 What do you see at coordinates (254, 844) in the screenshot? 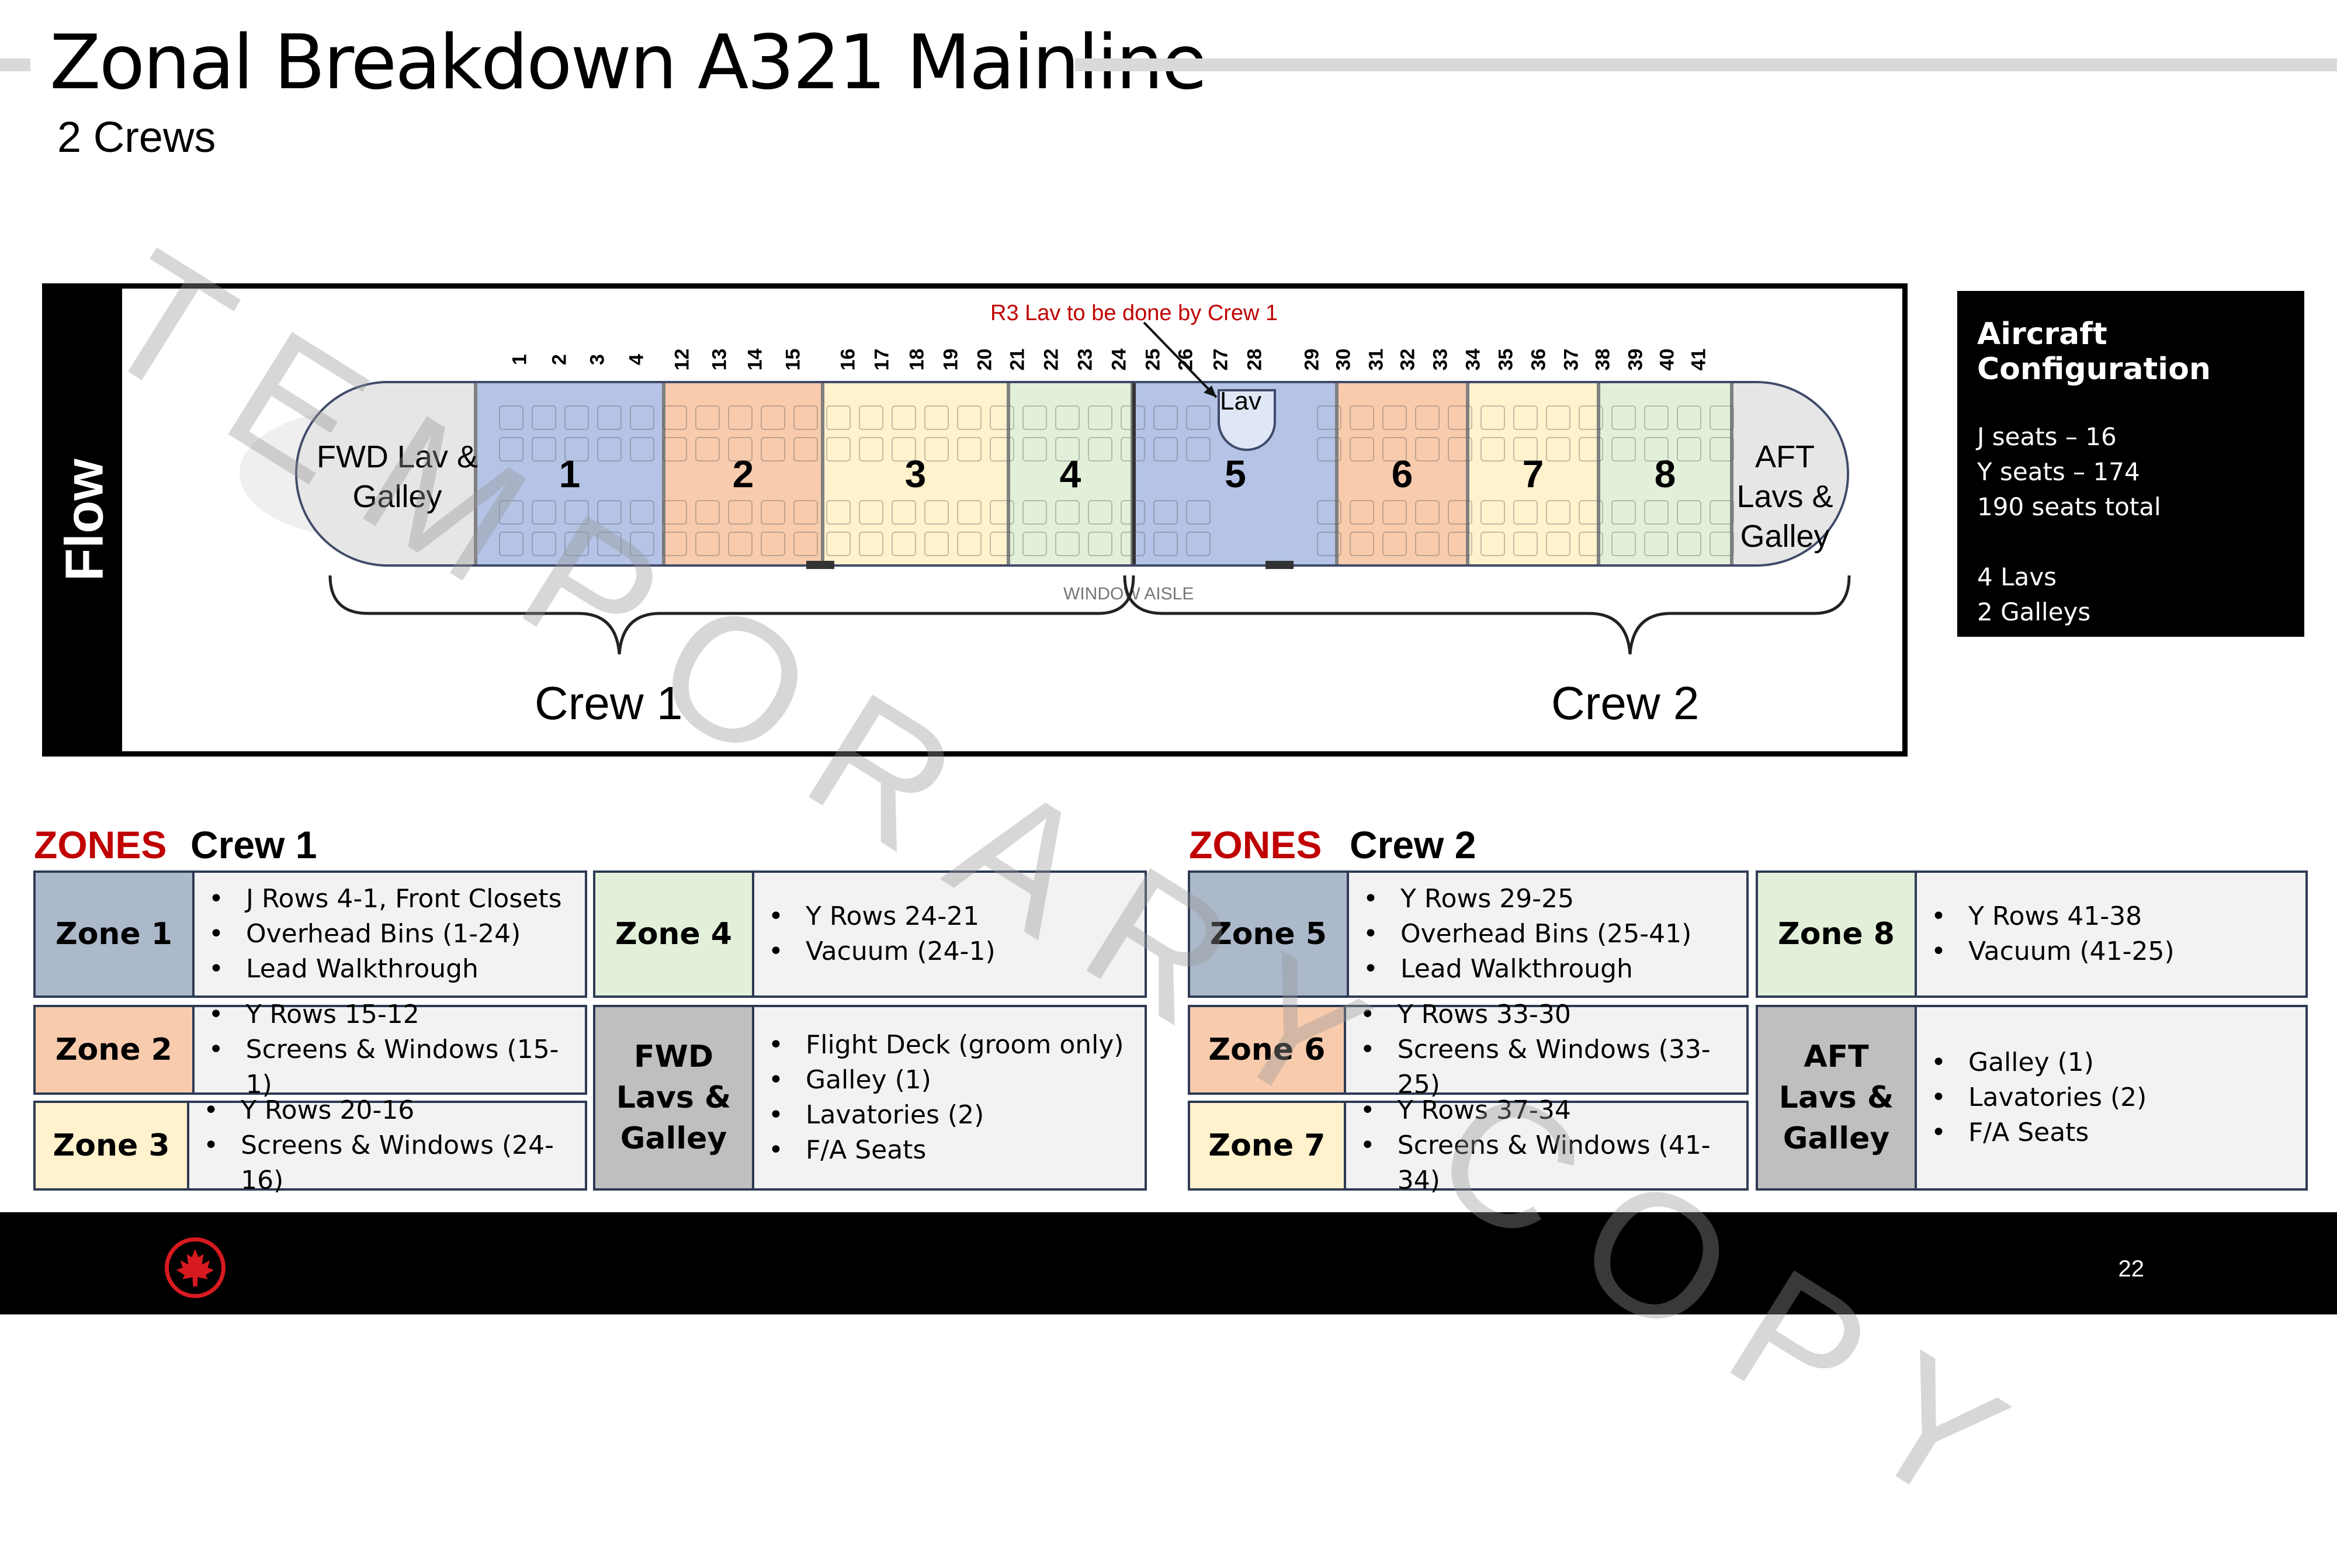
I see `crew-1-heading: Crew 1` at bounding box center [254, 844].